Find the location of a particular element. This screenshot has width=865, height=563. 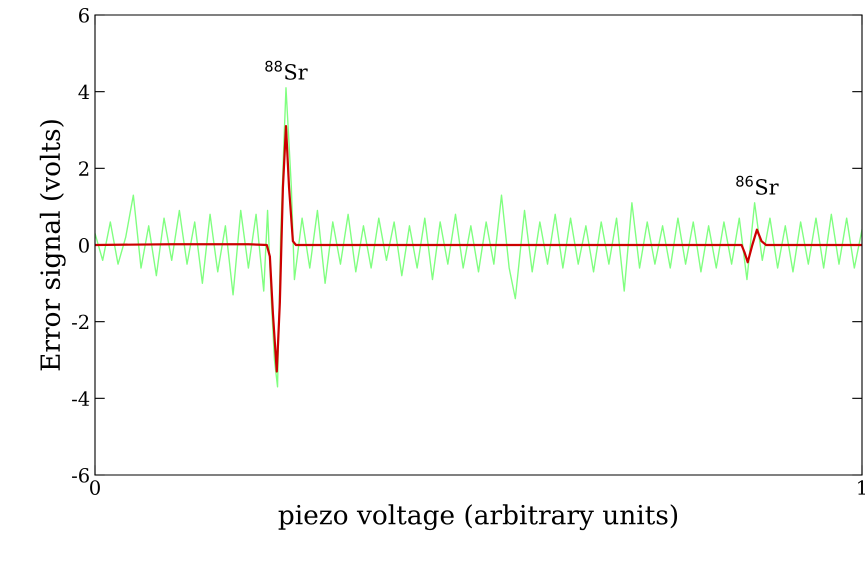

y-tick-label: 4 is located at coordinates (84, 92).